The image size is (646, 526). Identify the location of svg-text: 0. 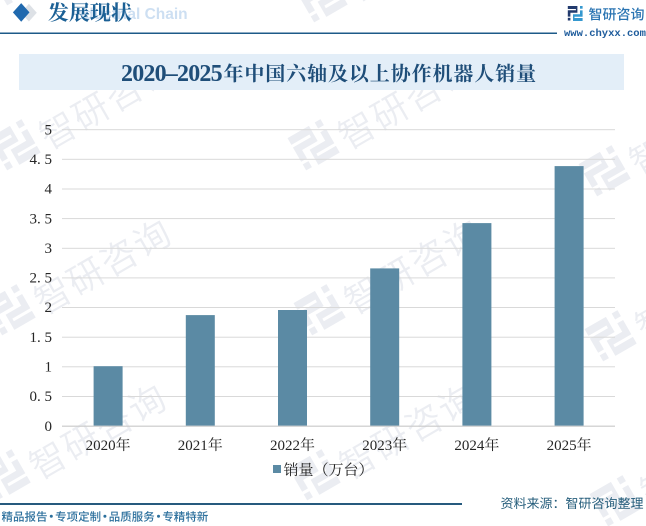
(49, 427).